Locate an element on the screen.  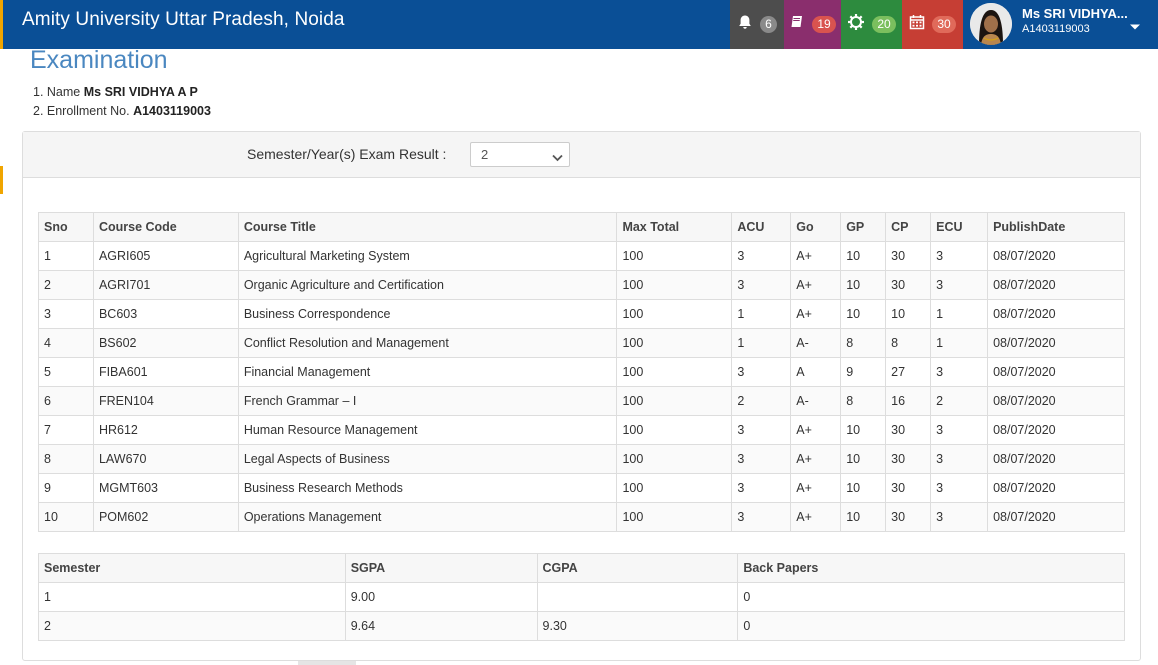
table-cell: Human Resource Management is located at coordinates (427, 430).